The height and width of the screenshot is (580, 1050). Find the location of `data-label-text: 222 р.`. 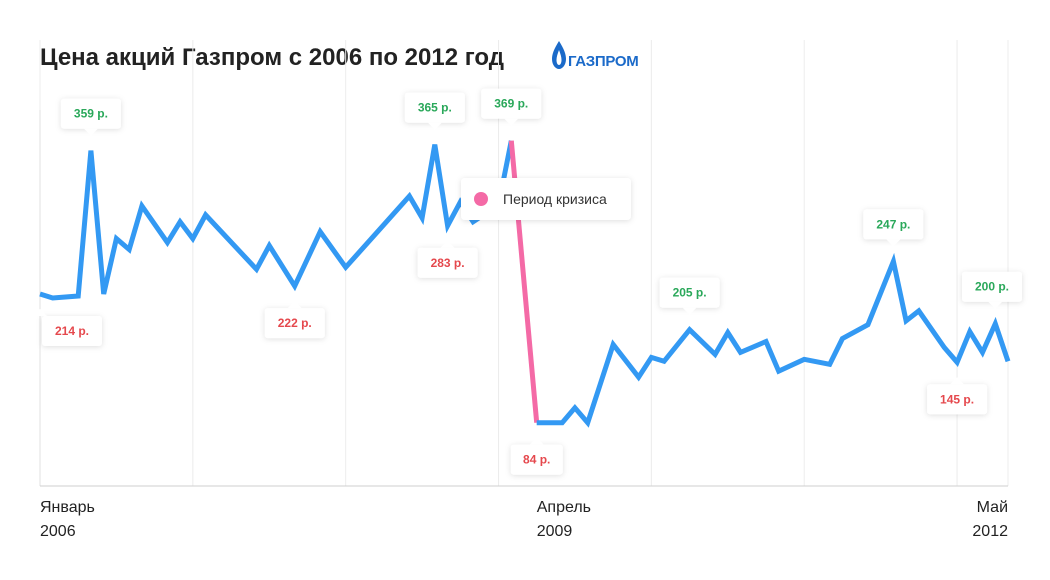

data-label-text: 222 р. is located at coordinates (295, 323).